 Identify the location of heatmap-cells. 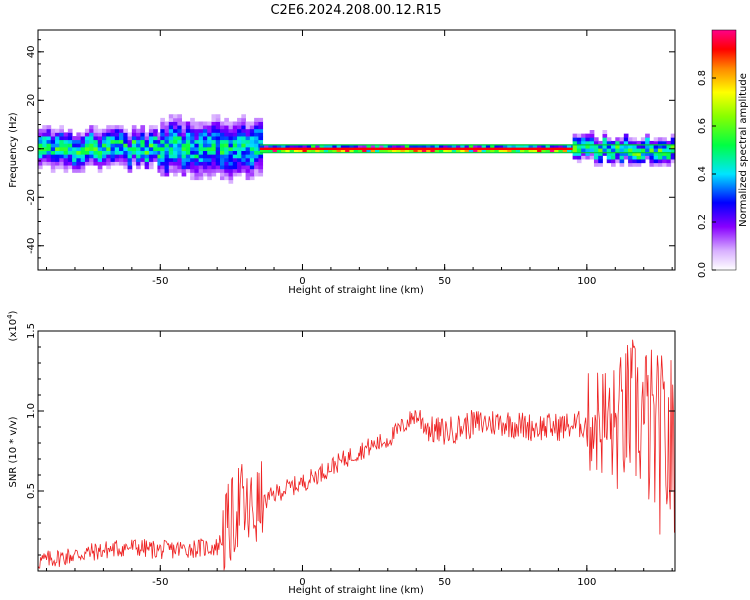
(356, 149).